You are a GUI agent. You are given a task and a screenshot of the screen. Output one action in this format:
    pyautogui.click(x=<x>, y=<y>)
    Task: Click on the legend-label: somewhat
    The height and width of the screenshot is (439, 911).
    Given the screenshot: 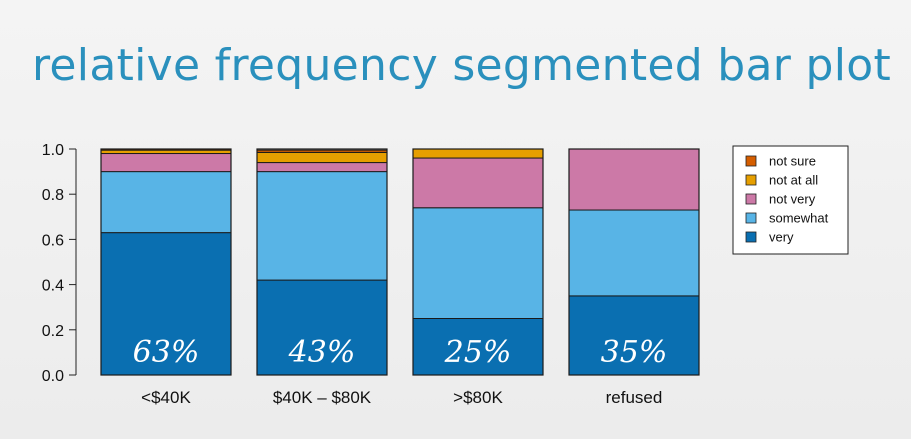 What is the action you would take?
    pyautogui.click(x=799, y=218)
    